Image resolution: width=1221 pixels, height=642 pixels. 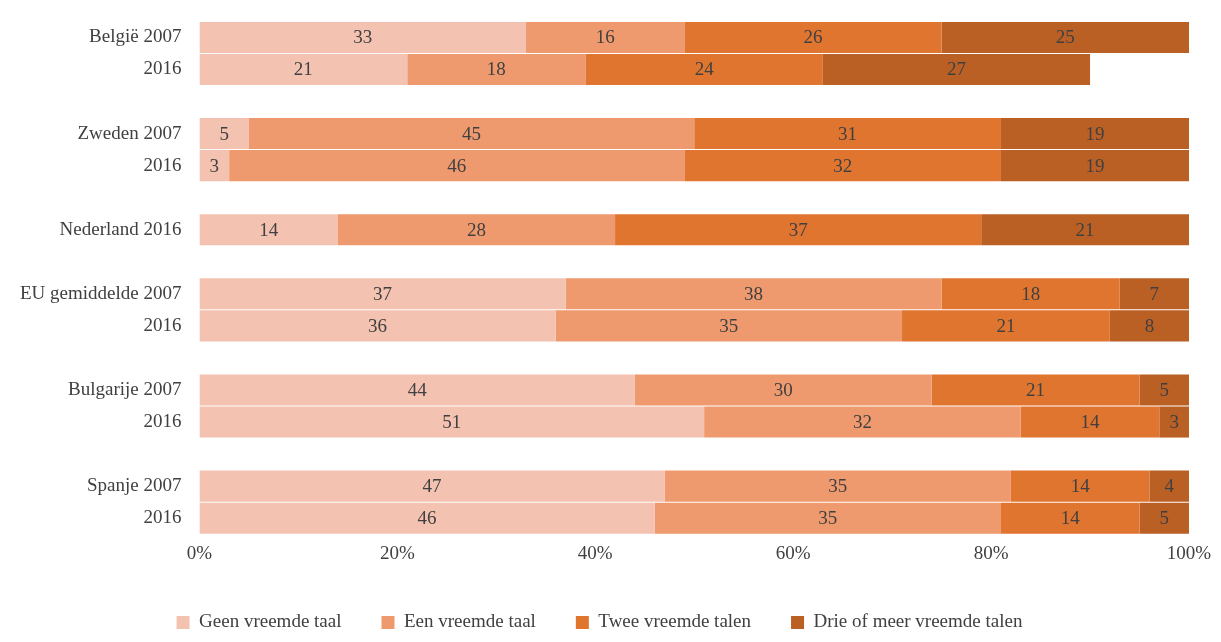 What do you see at coordinates (432, 486) in the screenshot?
I see `data-label: 47` at bounding box center [432, 486].